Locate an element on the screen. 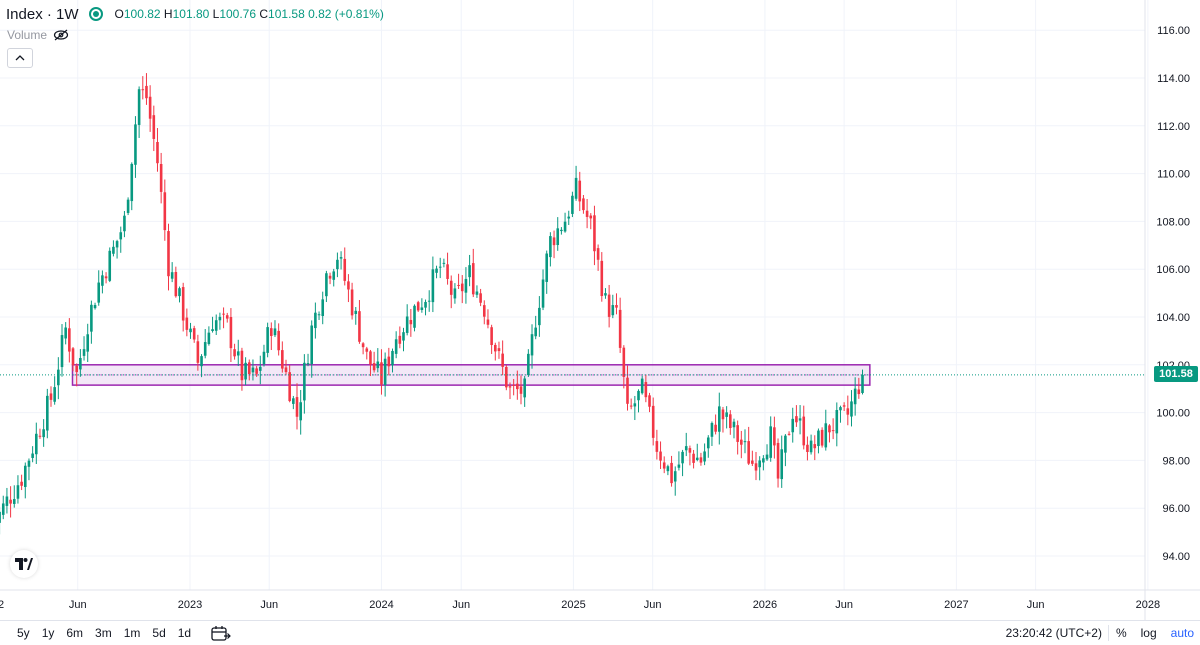 The height and width of the screenshot is (645, 1200). range-6m-button: 6m is located at coordinates (75, 633).